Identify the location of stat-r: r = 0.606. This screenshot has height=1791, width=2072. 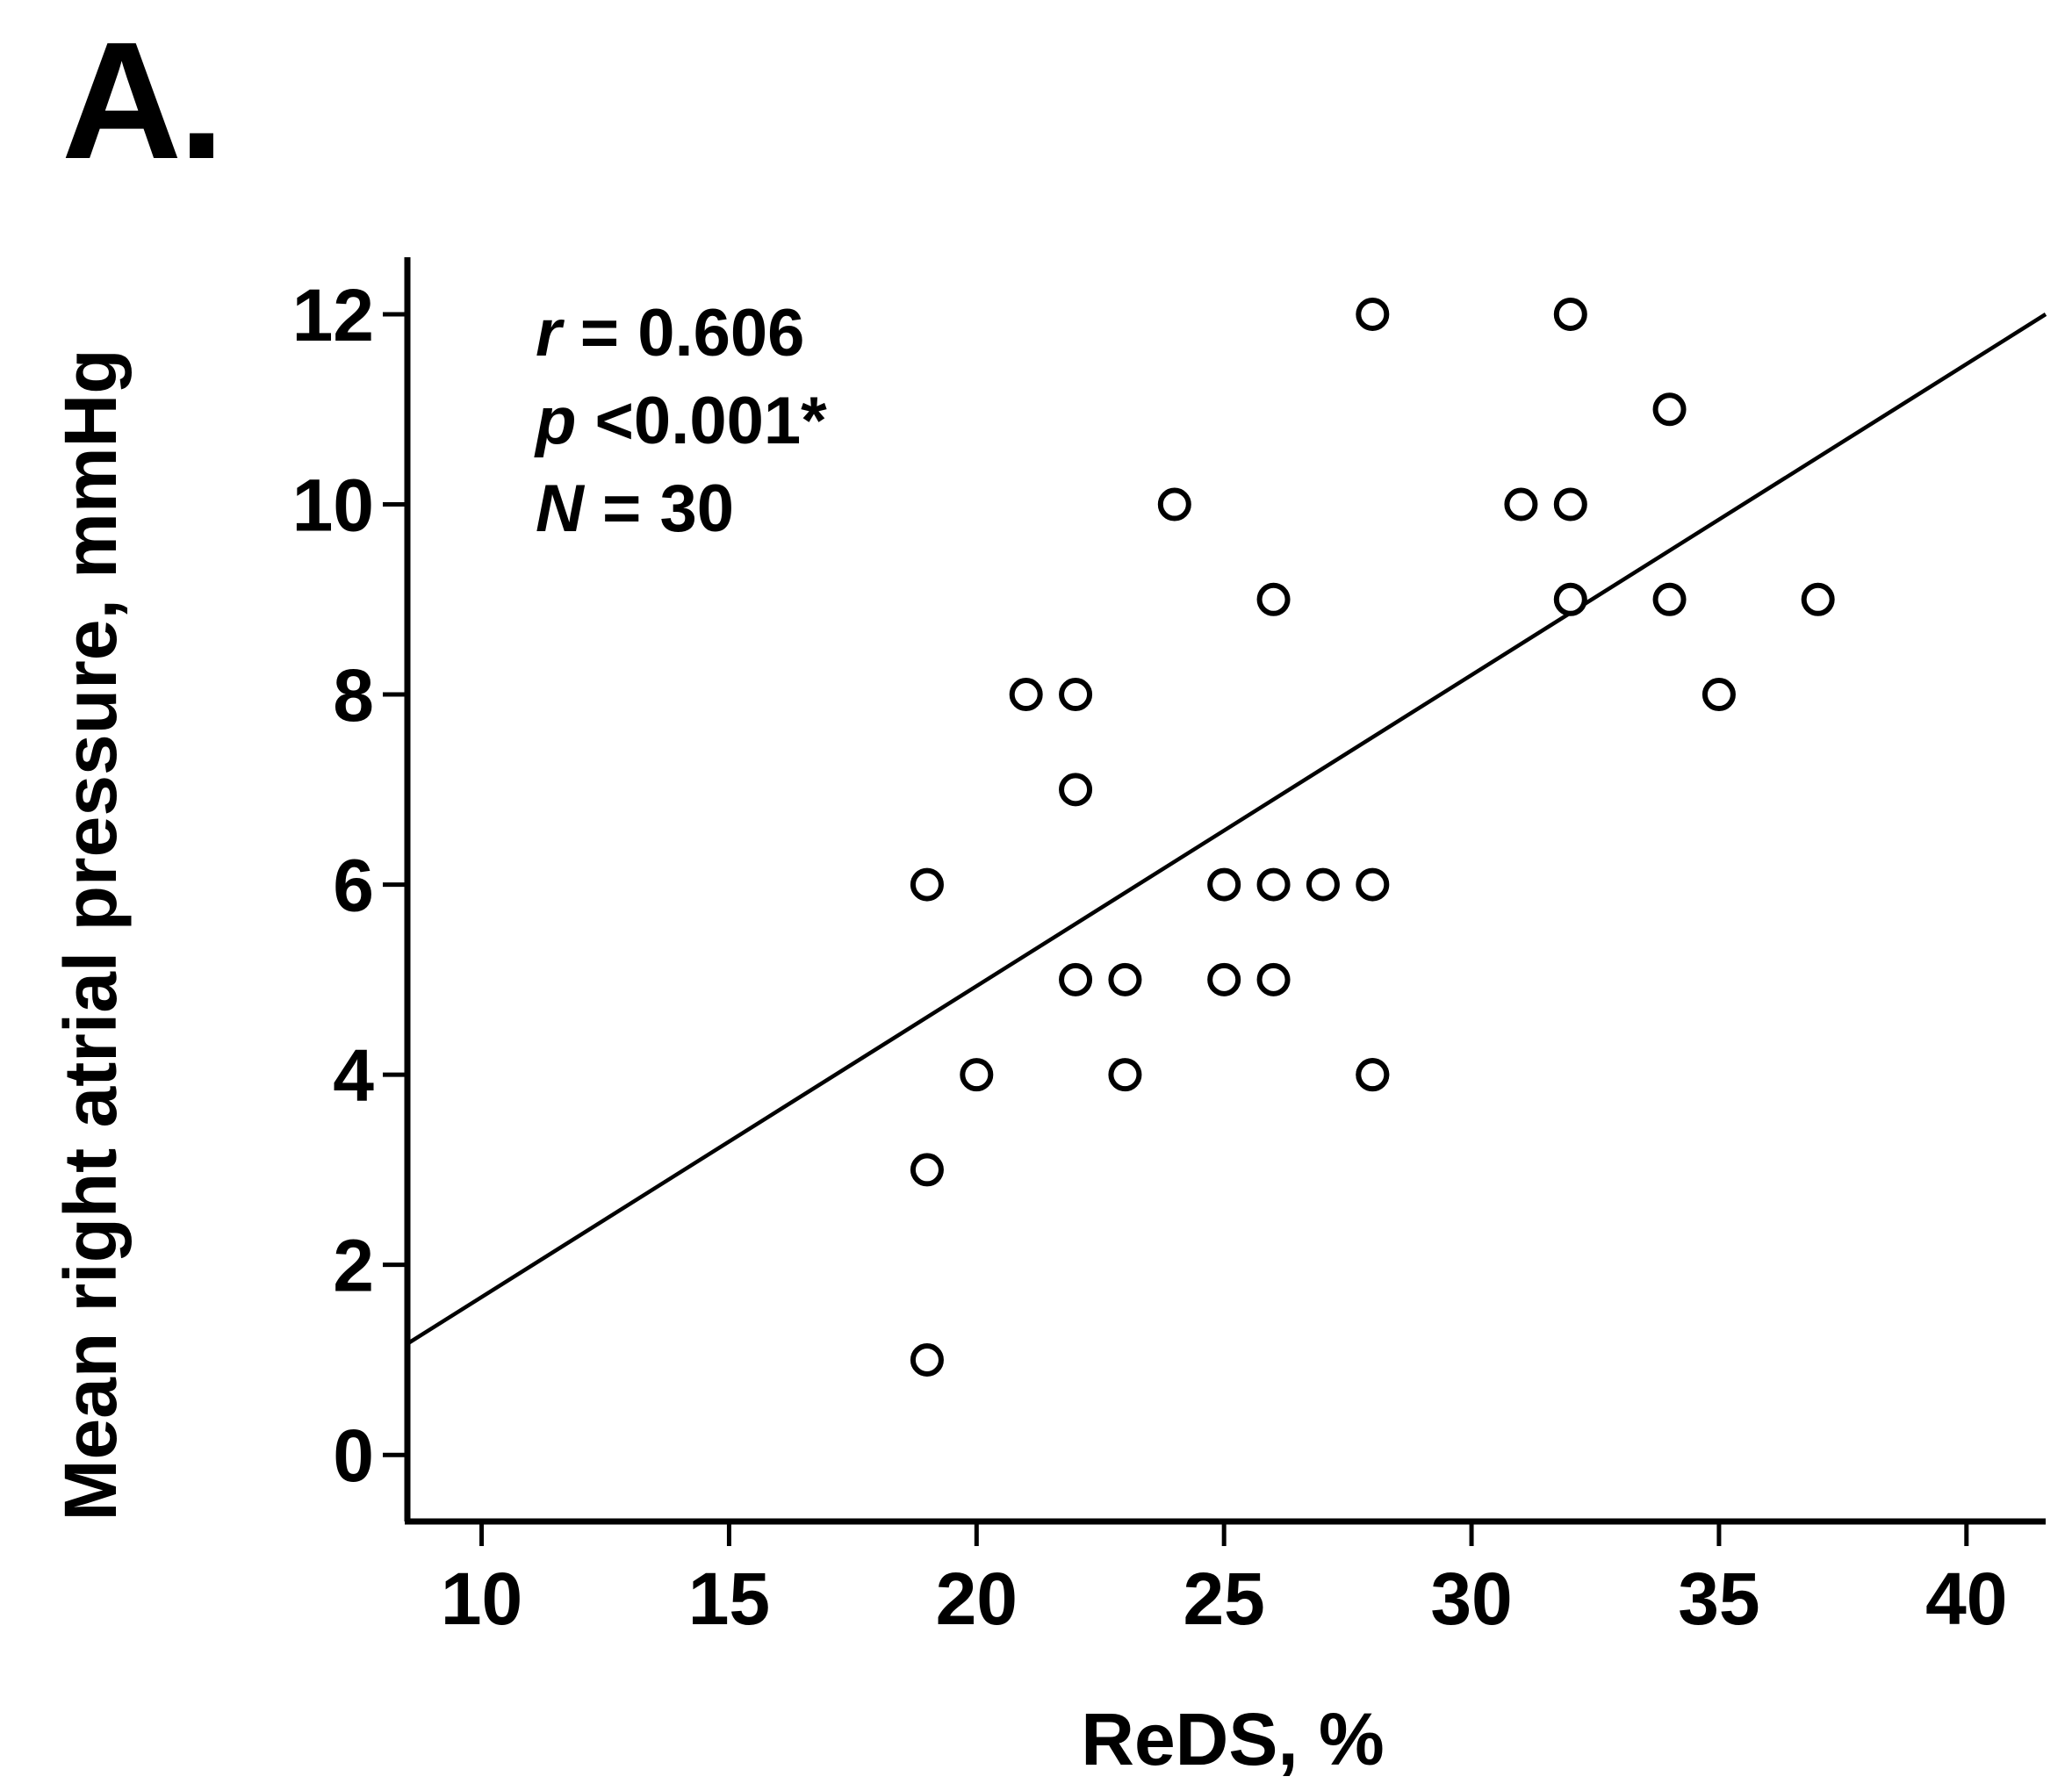
(670, 333).